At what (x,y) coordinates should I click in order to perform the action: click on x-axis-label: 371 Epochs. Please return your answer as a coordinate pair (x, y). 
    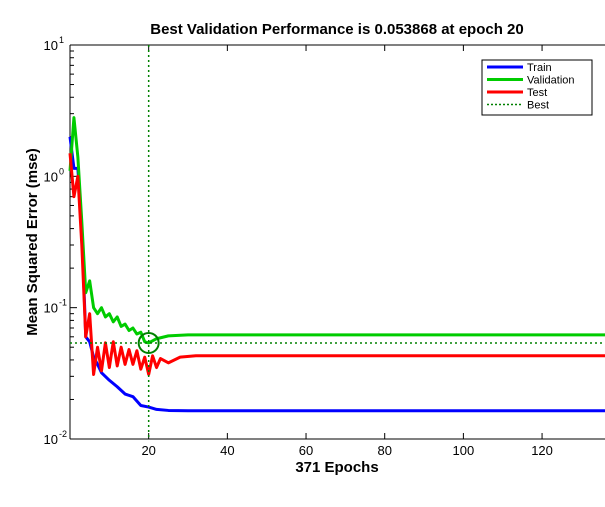
    Looking at the image, I should click on (336, 467).